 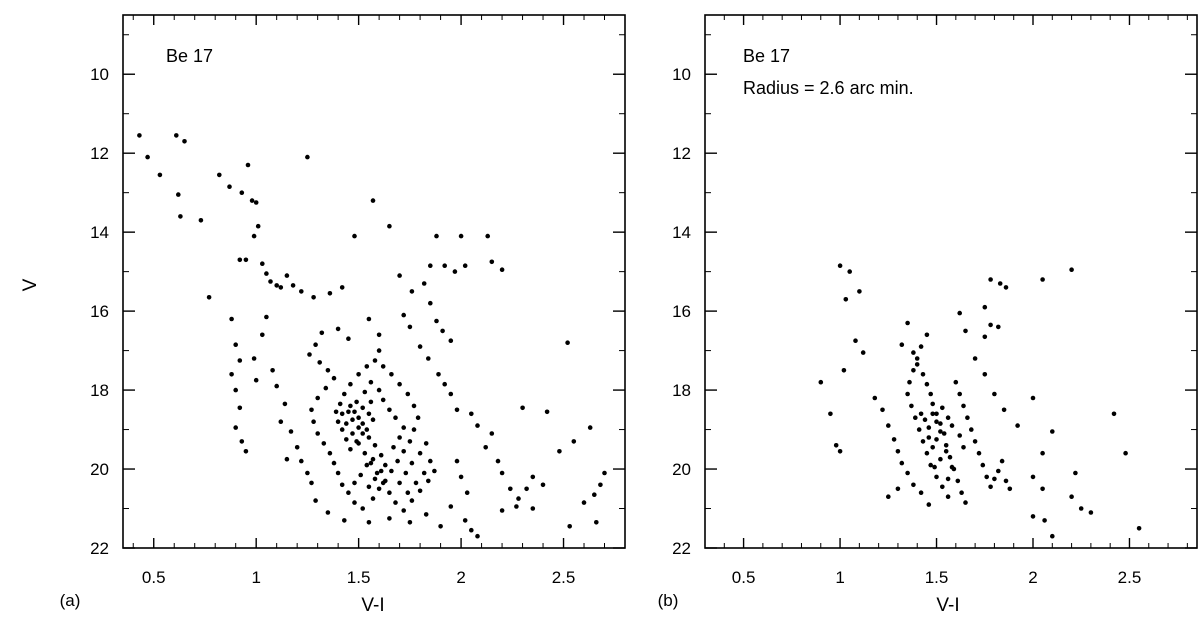 What do you see at coordinates (460, 577) in the screenshot?
I see `panel-a-x-tick-label: 2` at bounding box center [460, 577].